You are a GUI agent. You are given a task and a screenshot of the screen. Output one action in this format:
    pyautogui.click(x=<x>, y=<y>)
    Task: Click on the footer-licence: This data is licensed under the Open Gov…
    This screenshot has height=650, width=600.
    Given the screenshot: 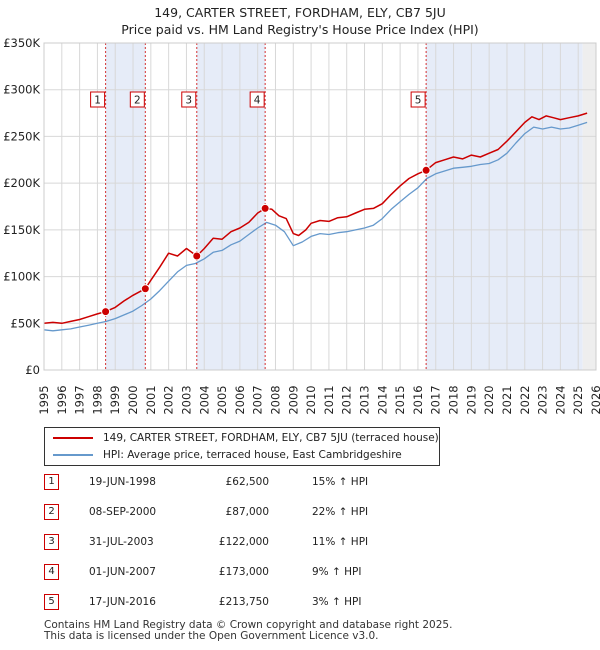 What is the action you would take?
    pyautogui.click(x=211, y=636)
    